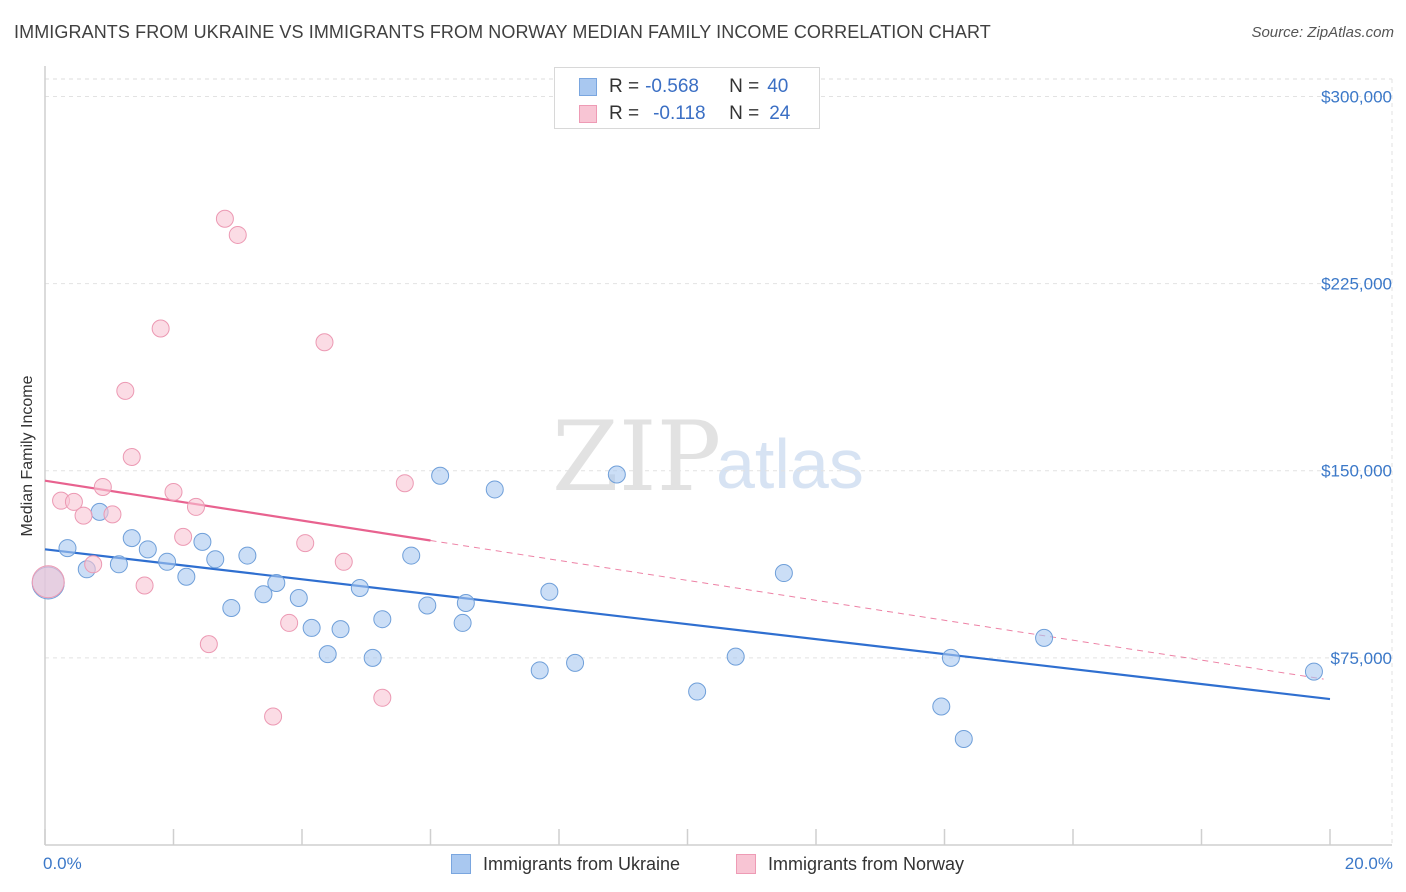 The width and height of the screenshot is (1406, 892). What do you see at coordinates (588, 114) in the screenshot?
I see `stats-swatch-norway` at bounding box center [588, 114].